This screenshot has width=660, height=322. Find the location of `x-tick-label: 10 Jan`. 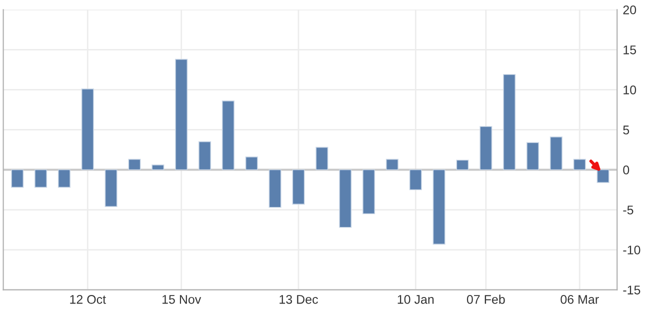

x-tick-label: 10 Jan is located at coordinates (416, 299).